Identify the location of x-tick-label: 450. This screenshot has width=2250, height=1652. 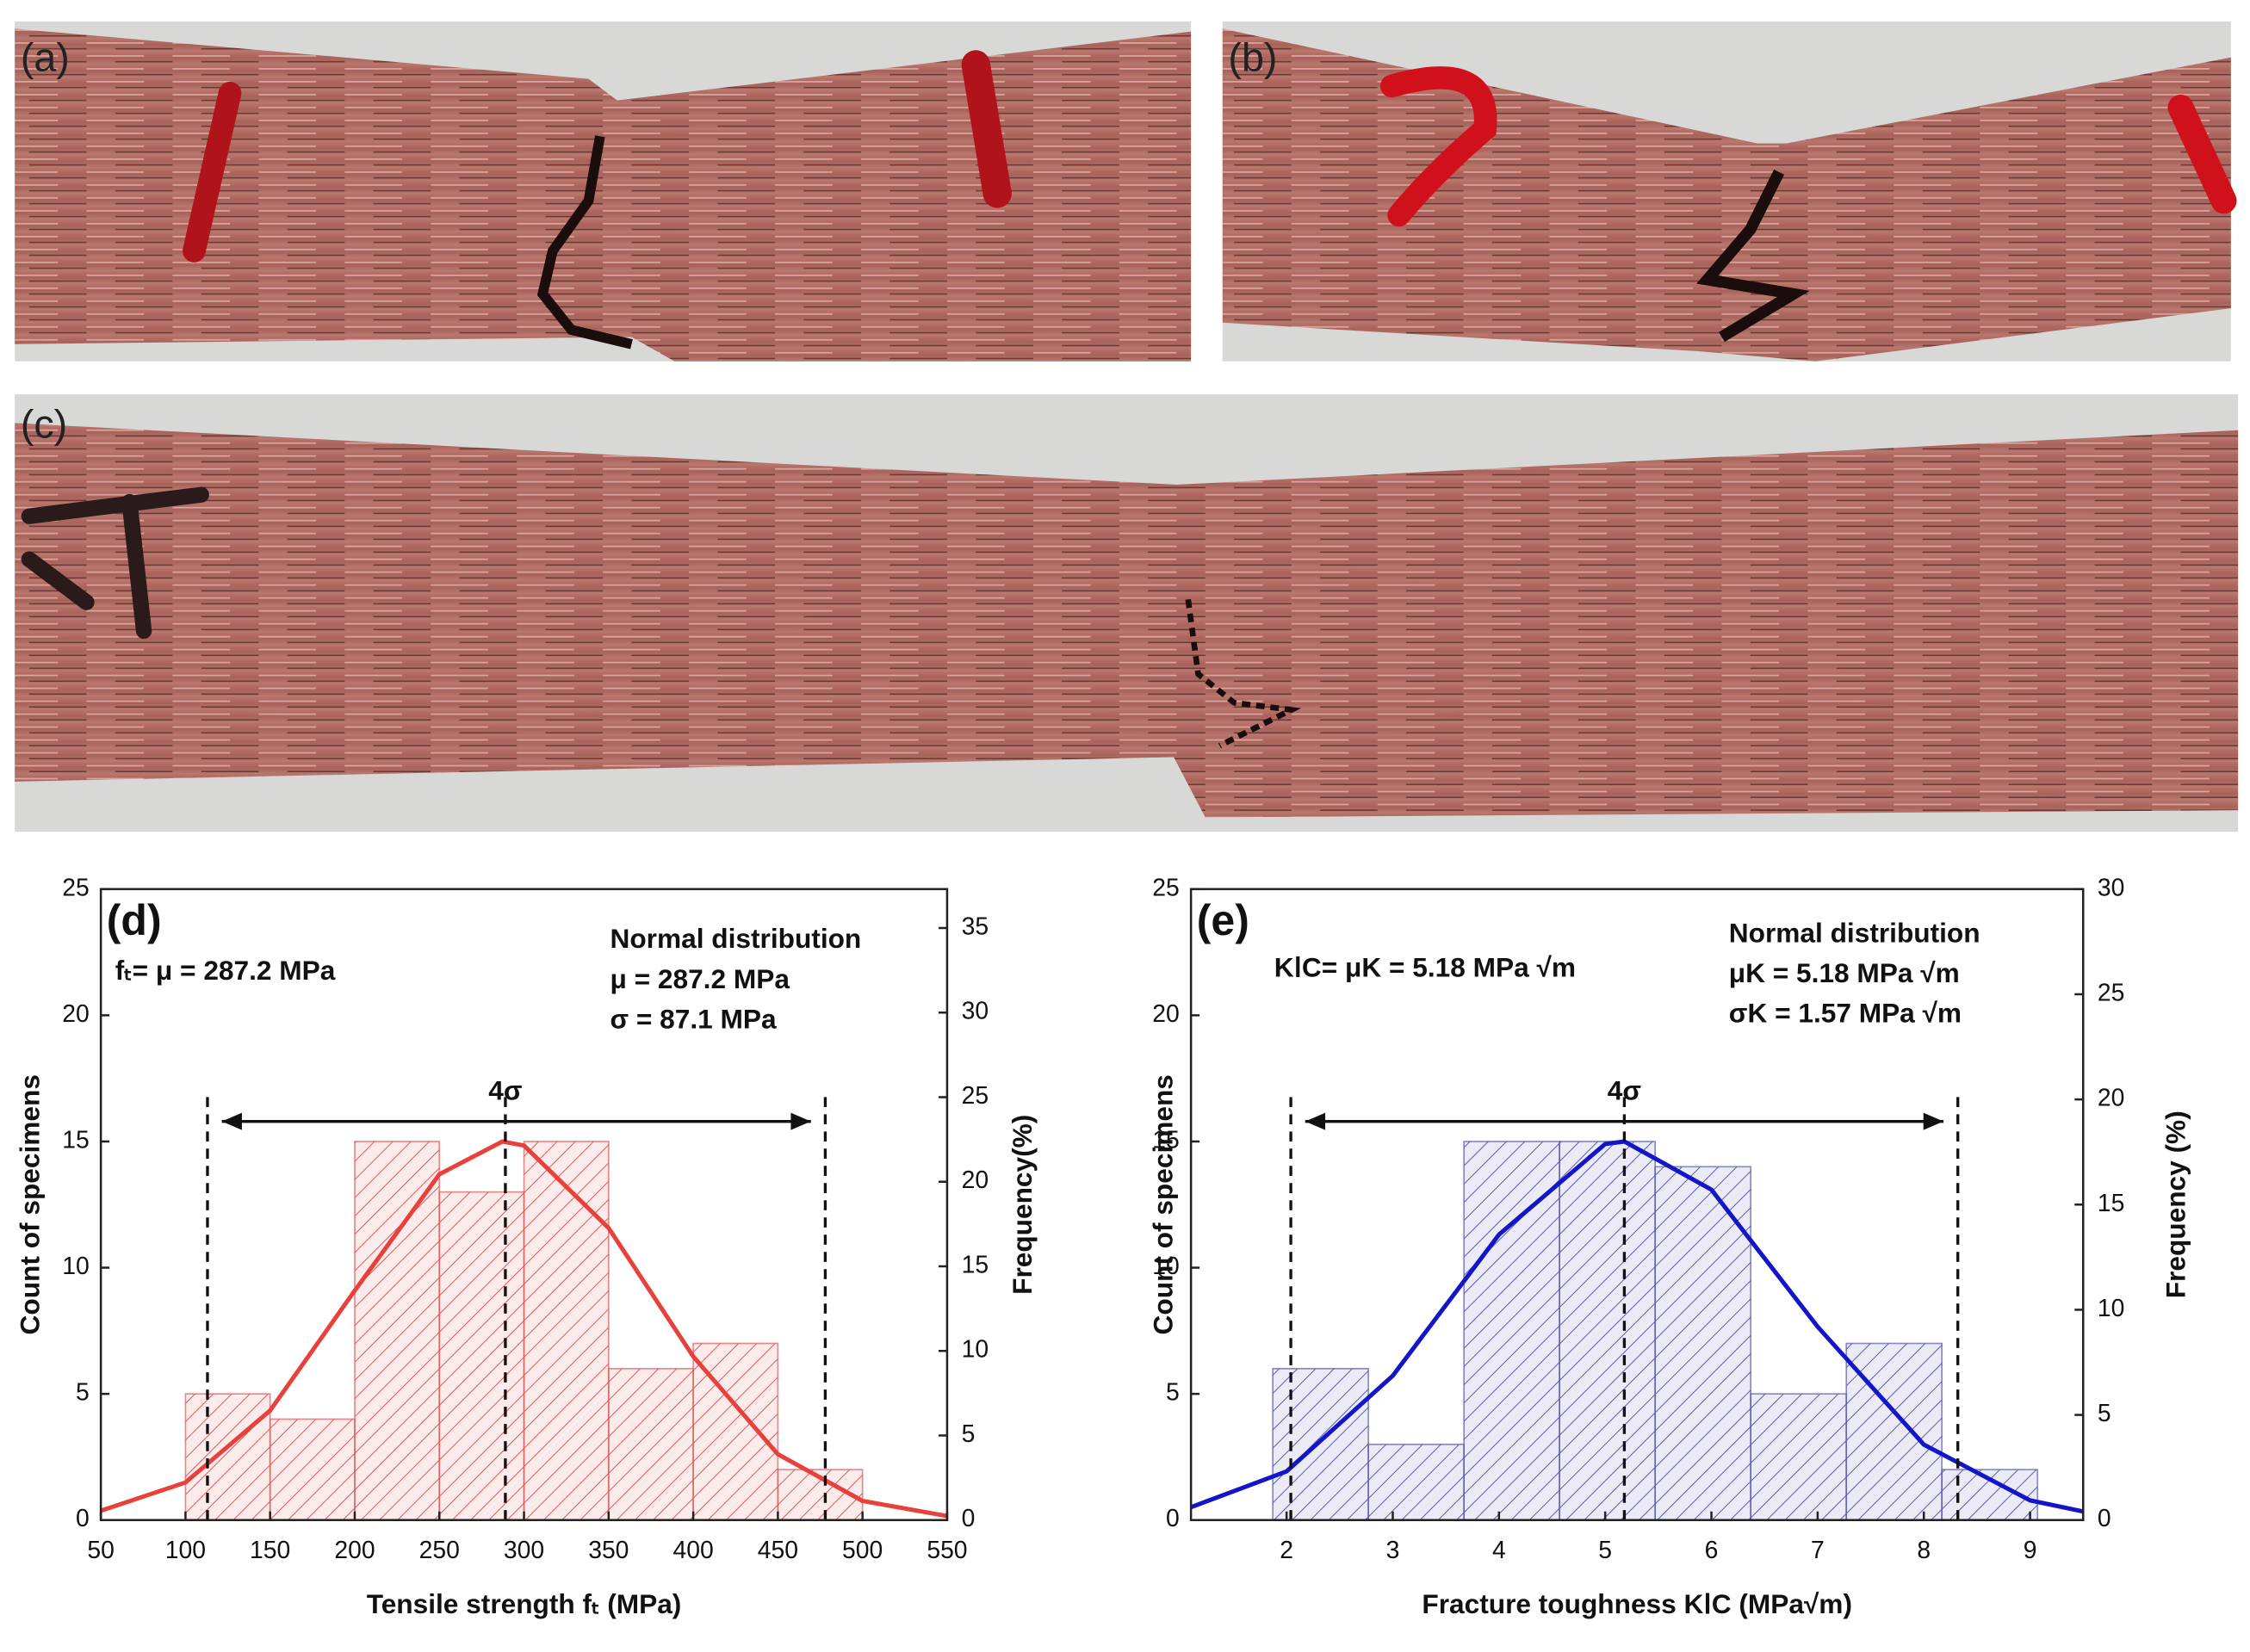
(778, 1549).